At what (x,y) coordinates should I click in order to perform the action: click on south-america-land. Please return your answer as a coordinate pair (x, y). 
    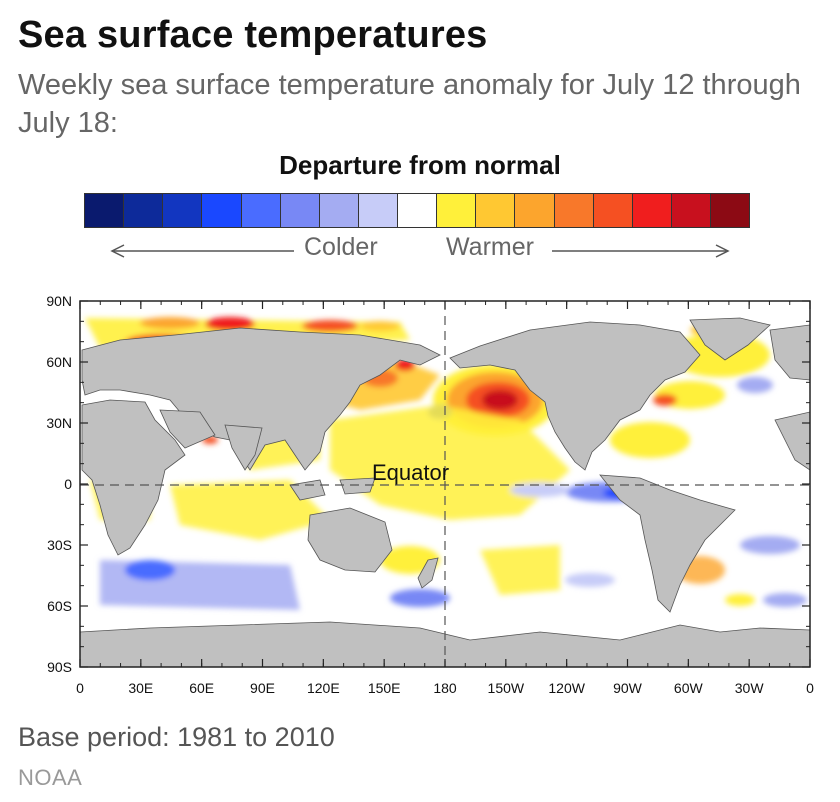
    Looking at the image, I should click on (667, 543).